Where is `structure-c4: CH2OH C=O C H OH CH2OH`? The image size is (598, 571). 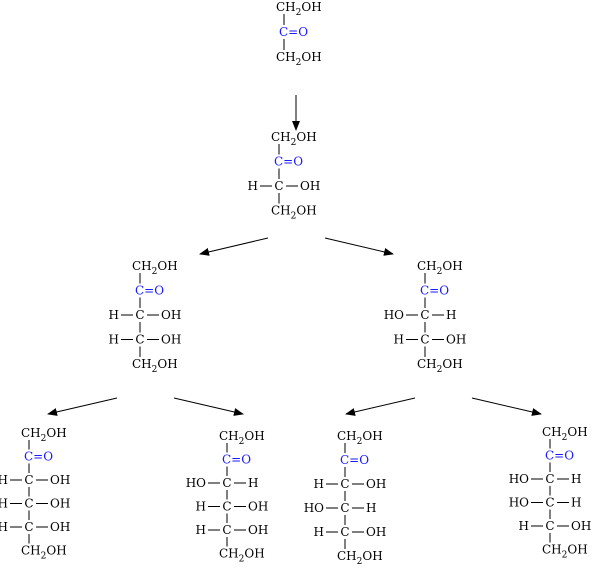
structure-c4: CH2OH C=O C H OH CH2OH is located at coordinates (284, 176).